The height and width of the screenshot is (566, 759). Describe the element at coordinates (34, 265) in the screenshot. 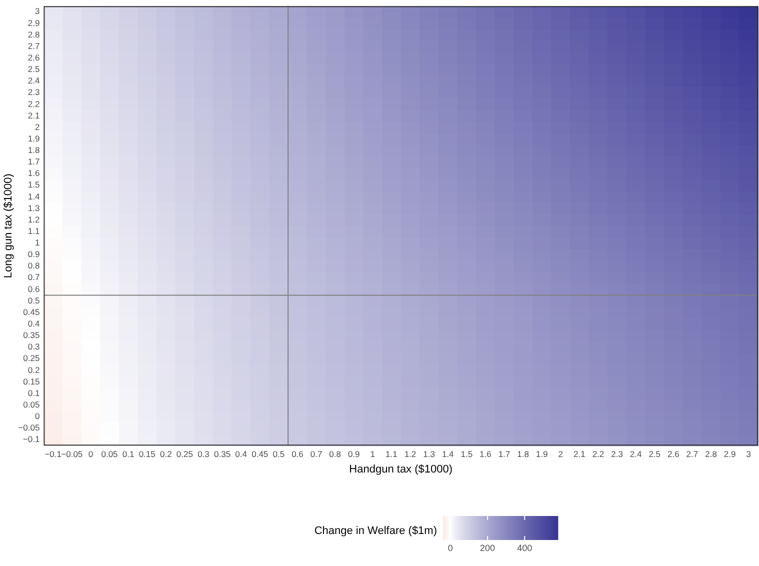

I see `y-tick-label: 0.8` at that location.